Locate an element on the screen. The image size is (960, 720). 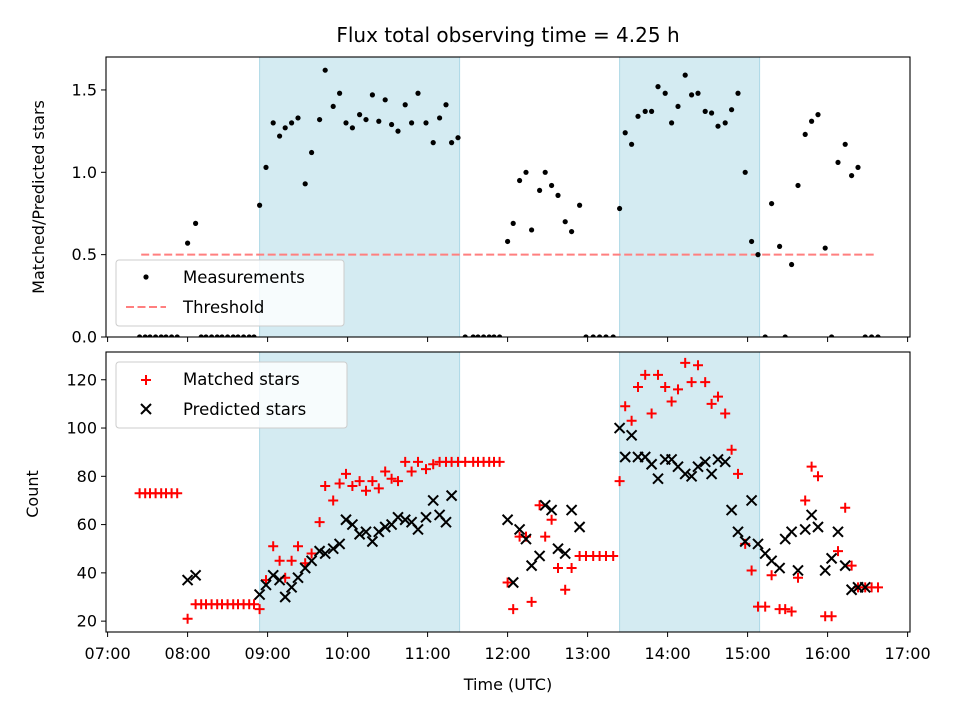
x-tick-label: 14:00 is located at coordinates (668, 653).